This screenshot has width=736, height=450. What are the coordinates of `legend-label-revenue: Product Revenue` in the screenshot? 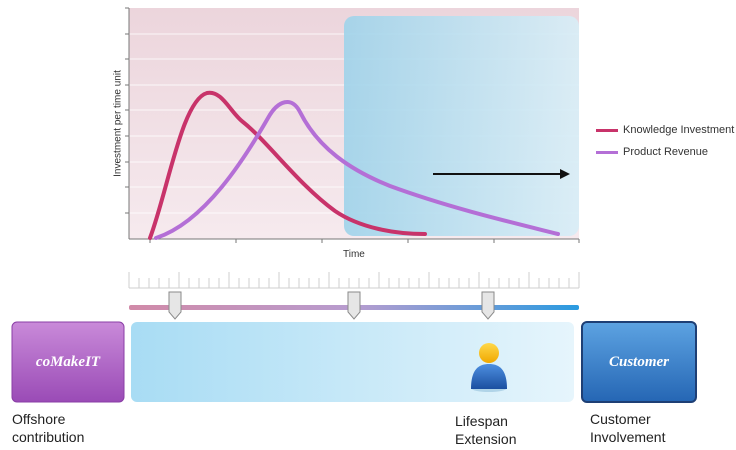 It's located at (665, 152).